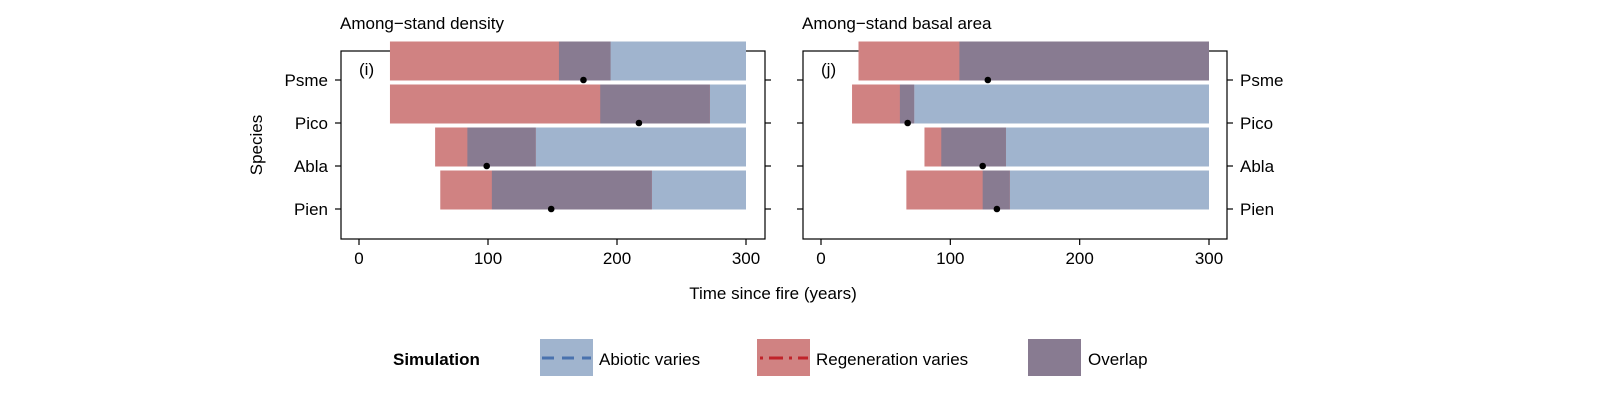 The height and width of the screenshot is (400, 1600). What do you see at coordinates (649, 359) in the screenshot?
I see `legend-label-abiotic: Abiotic varies` at bounding box center [649, 359].